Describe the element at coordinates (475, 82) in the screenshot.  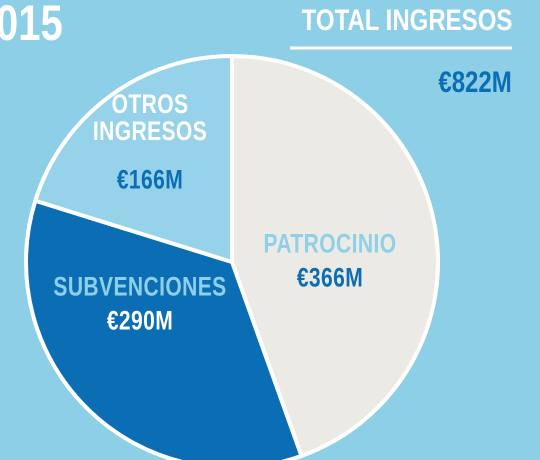
I see `total-value: €822M` at that location.